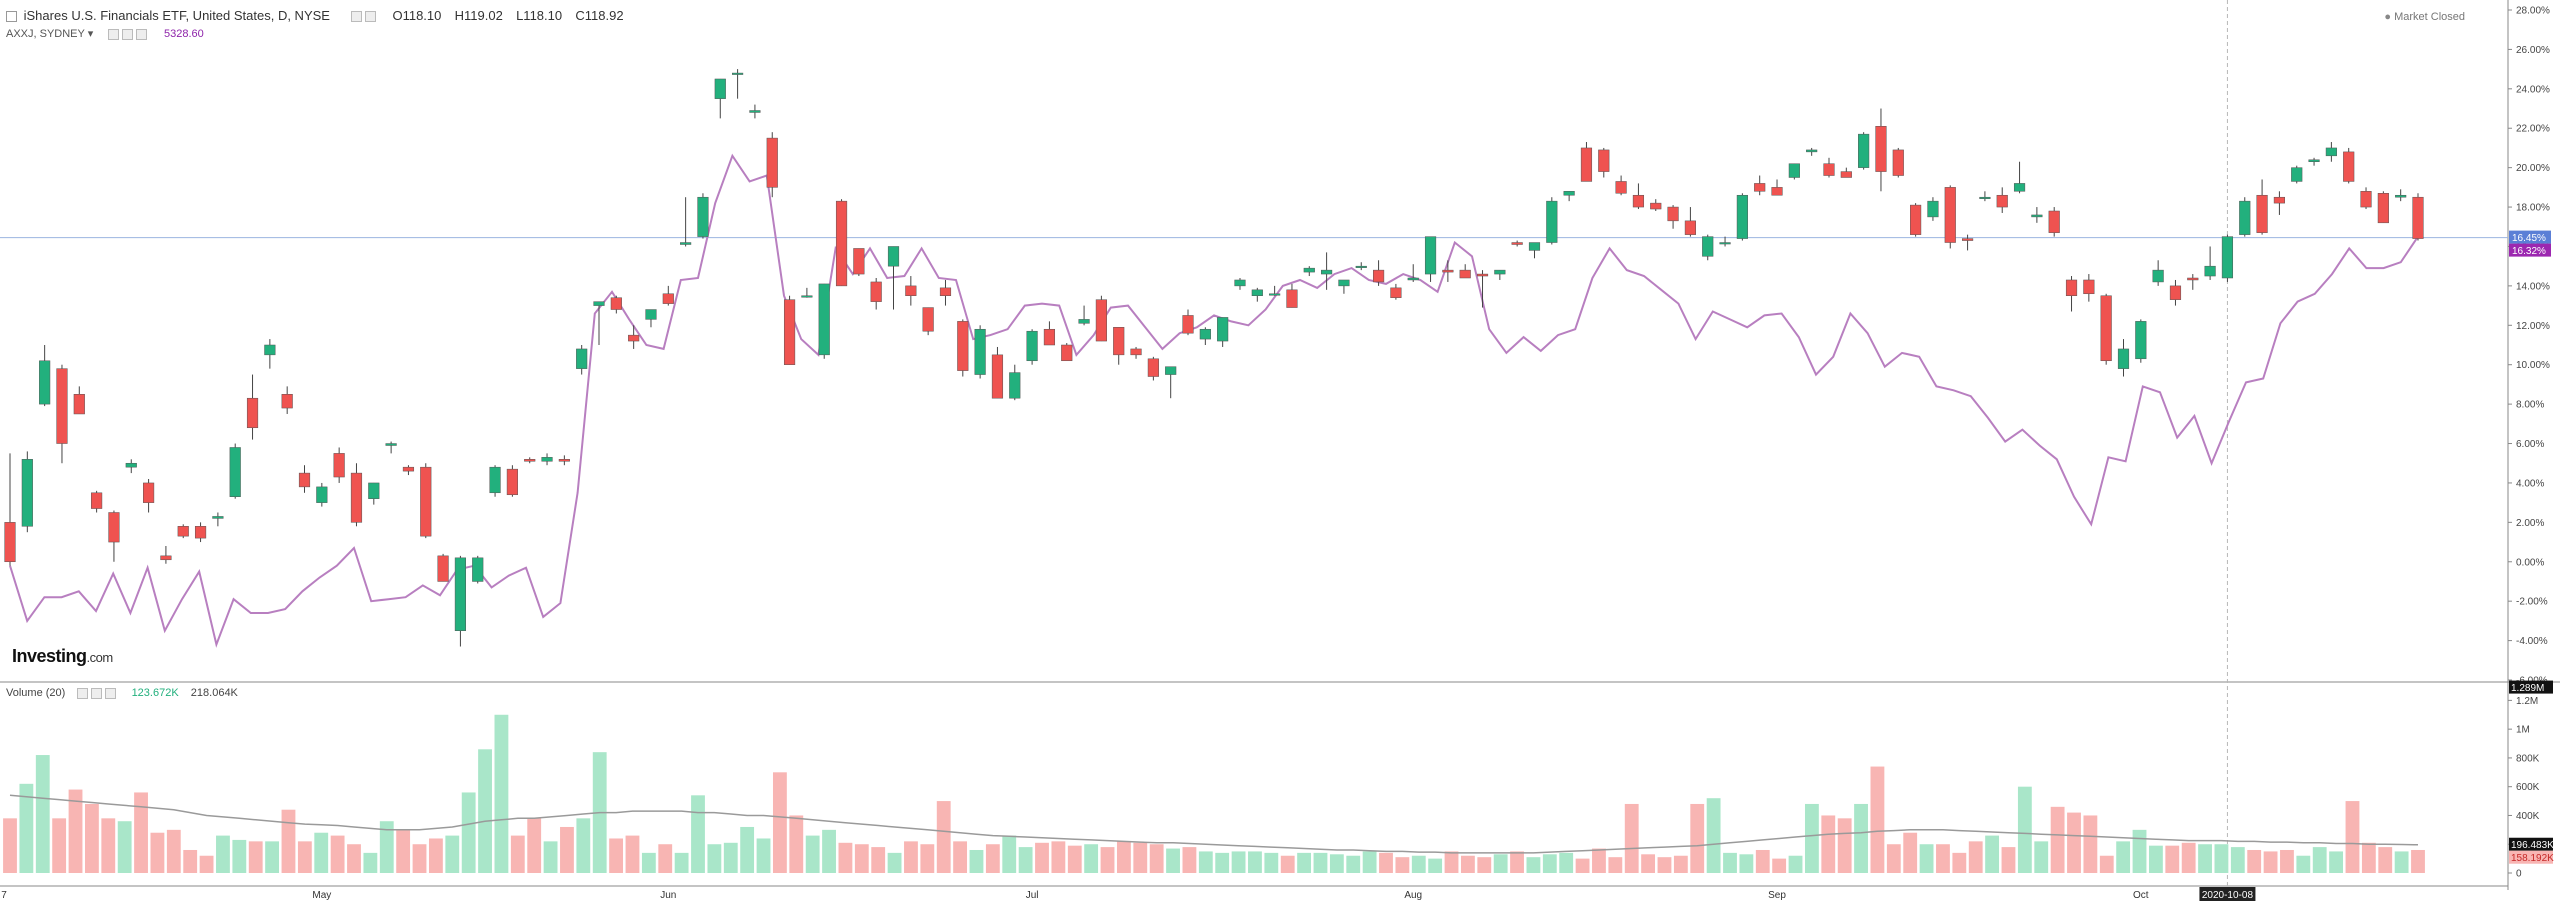  I want to click on high-value: H119.02, so click(478, 15).